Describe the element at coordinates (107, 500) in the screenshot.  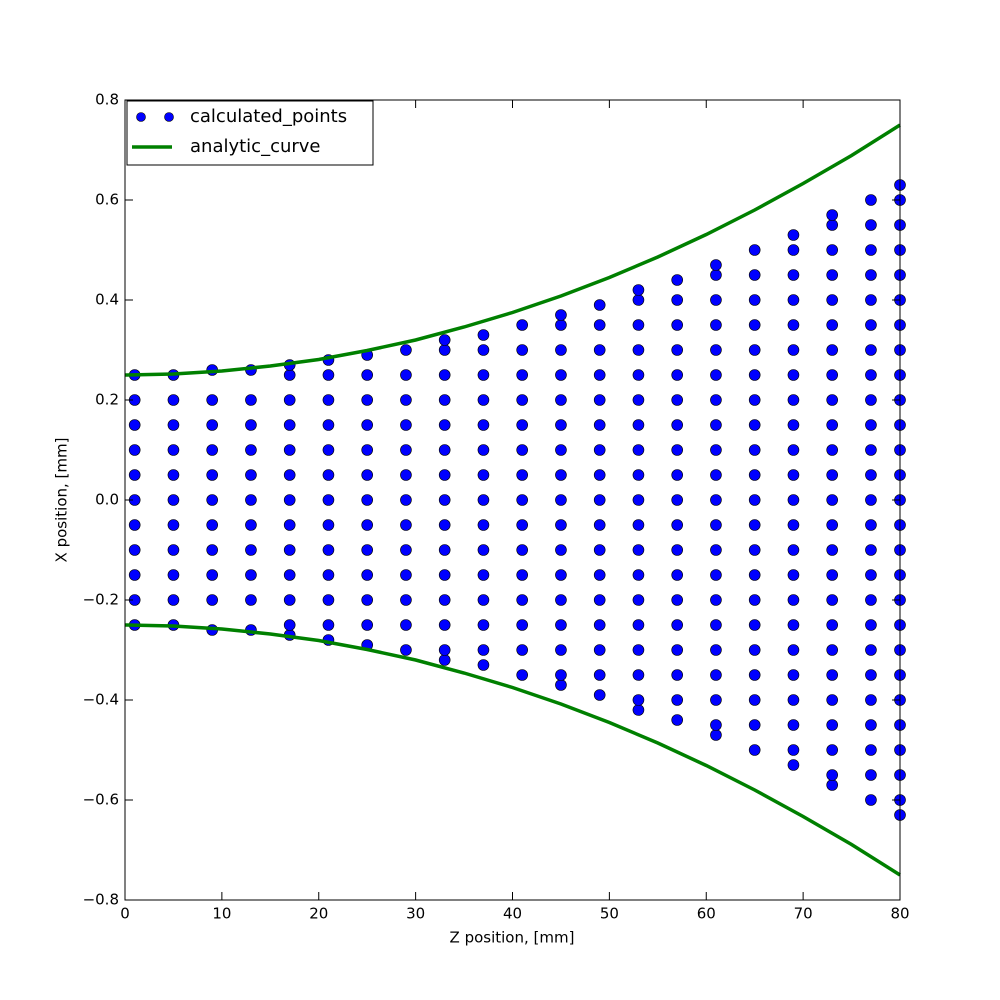
I see `y-tick-label: 0.0` at that location.